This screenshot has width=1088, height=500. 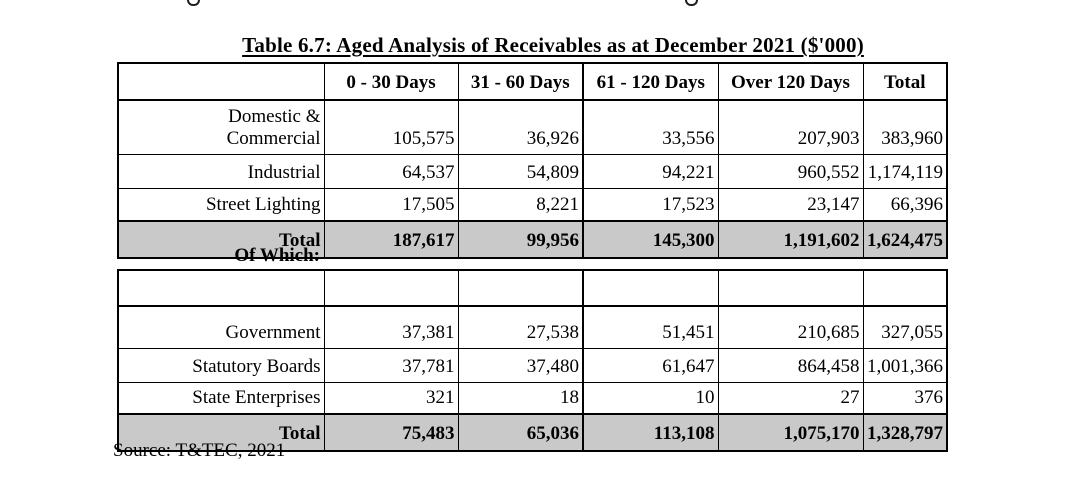 I want to click on row-label-line1: Domestic &, so click(x=274, y=117).